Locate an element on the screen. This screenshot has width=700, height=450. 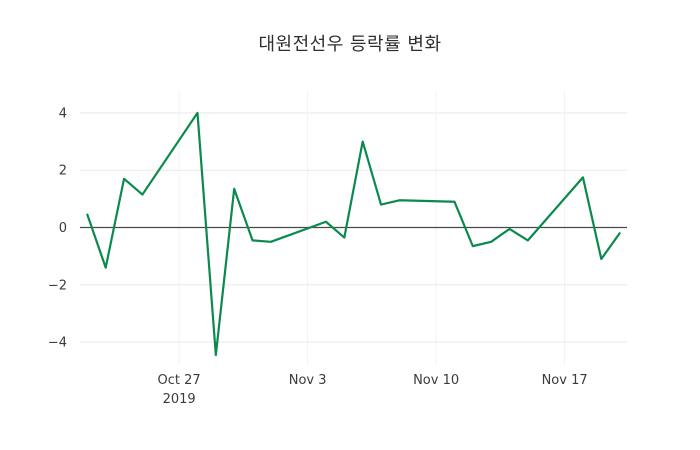
x-tick-label: Nov 10 is located at coordinates (436, 380).